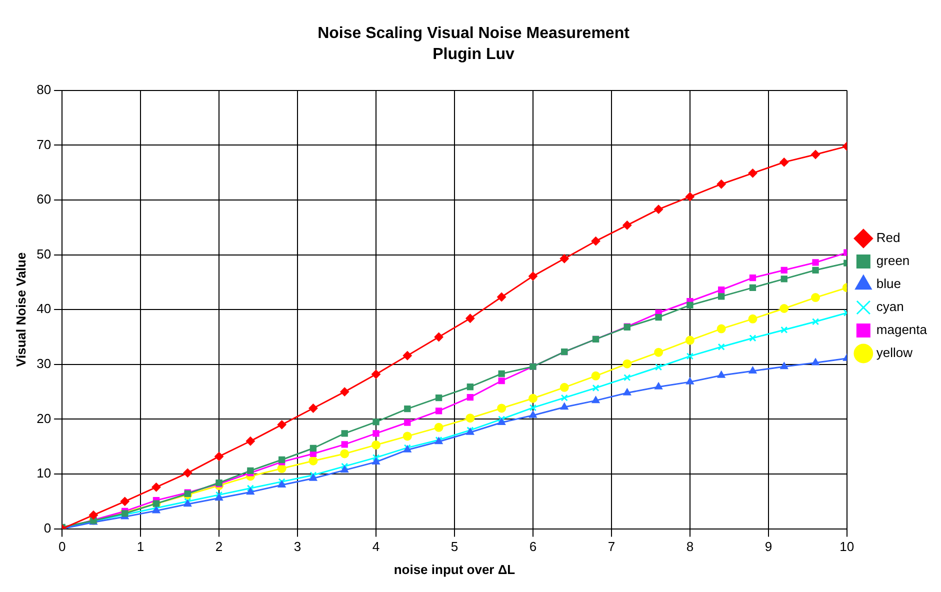 The height and width of the screenshot is (592, 941). Describe the element at coordinates (20, 309) in the screenshot. I see `y-axis-title: Visual Noise Value` at that location.